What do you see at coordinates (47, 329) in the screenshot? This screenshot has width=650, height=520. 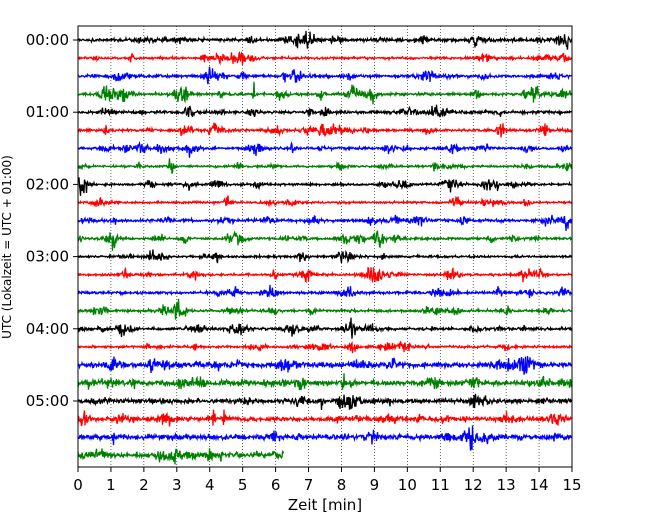 I see `y-tick-label: 04:00` at bounding box center [47, 329].